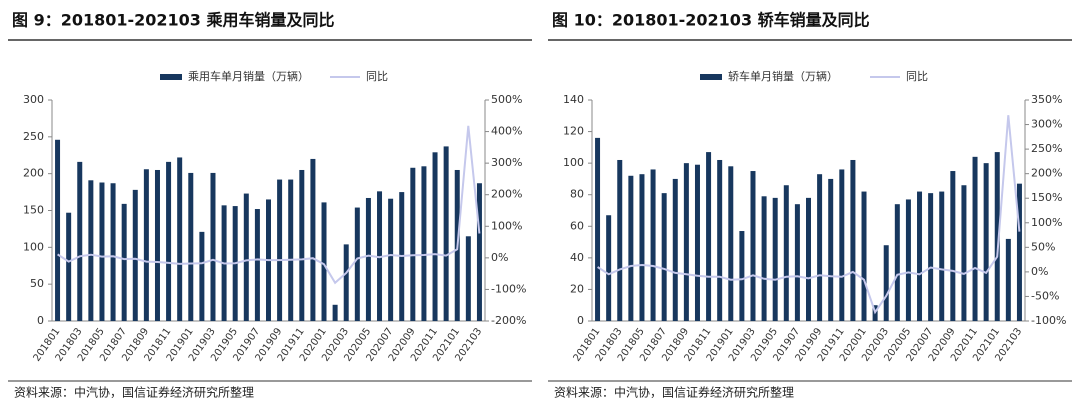 This screenshot has width=1080, height=405. I want to click on y-tick-label: 250, so click(33, 136).